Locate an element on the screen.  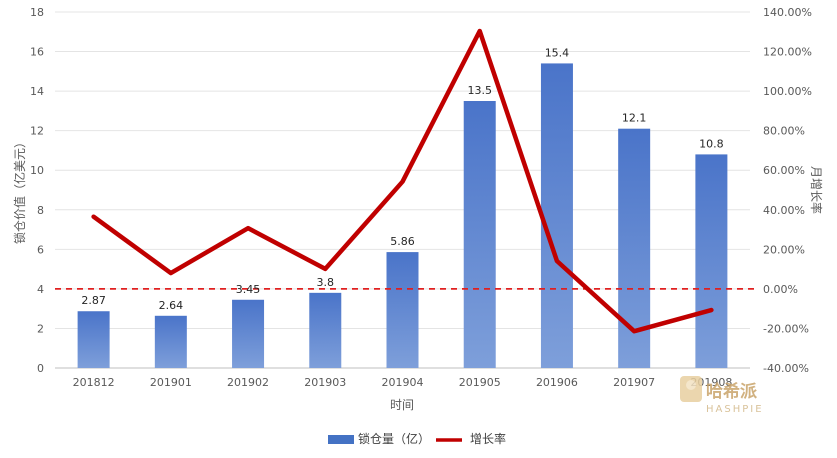
y2-tick-label: 40.00% is located at coordinates (784, 210).